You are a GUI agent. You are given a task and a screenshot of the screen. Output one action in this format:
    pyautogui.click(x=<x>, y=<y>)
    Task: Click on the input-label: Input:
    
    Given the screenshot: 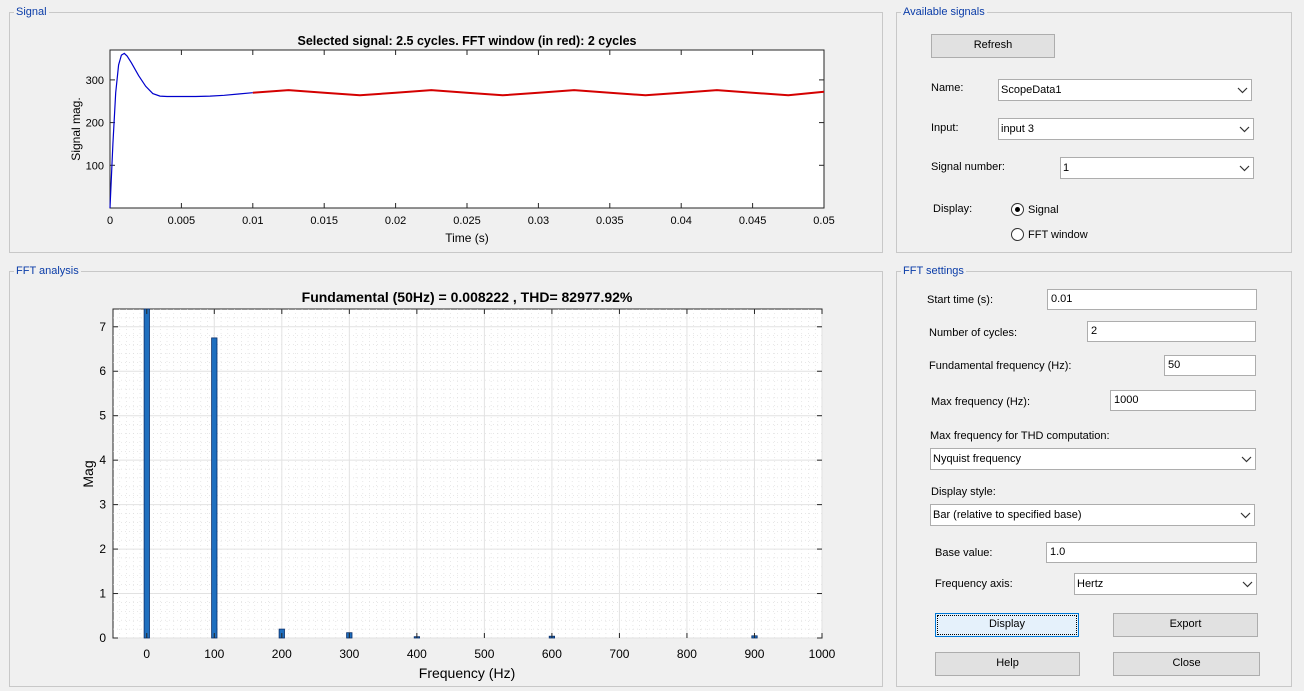 What is the action you would take?
    pyautogui.click(x=945, y=128)
    